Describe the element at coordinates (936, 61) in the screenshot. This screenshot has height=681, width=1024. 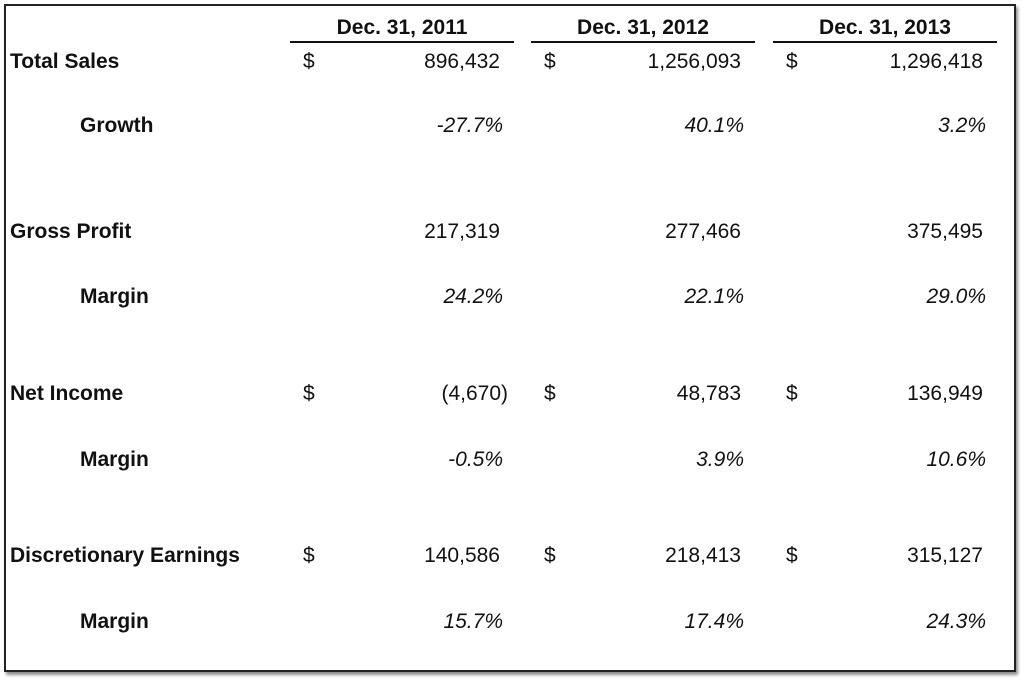
I see `cell-value: 1,296,418` at that location.